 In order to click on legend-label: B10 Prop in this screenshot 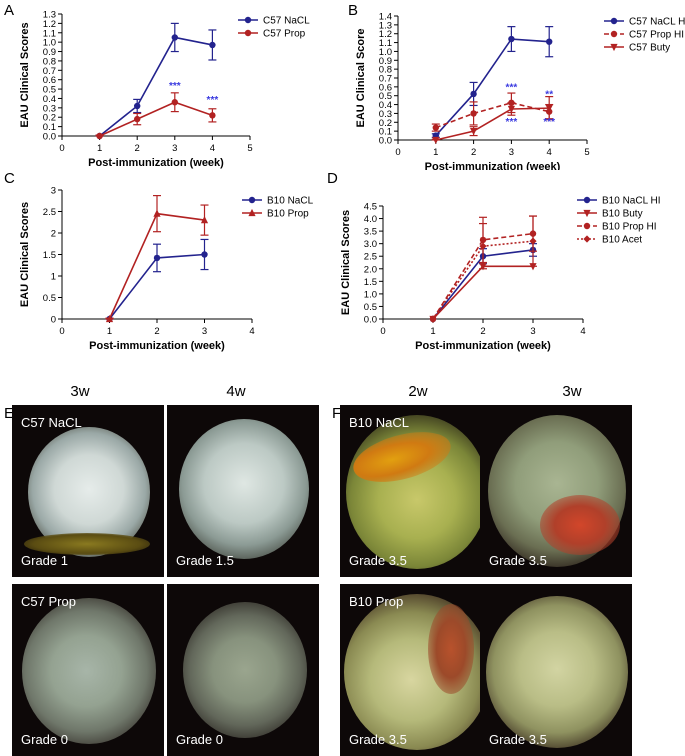, I will do `click(288, 214)`.